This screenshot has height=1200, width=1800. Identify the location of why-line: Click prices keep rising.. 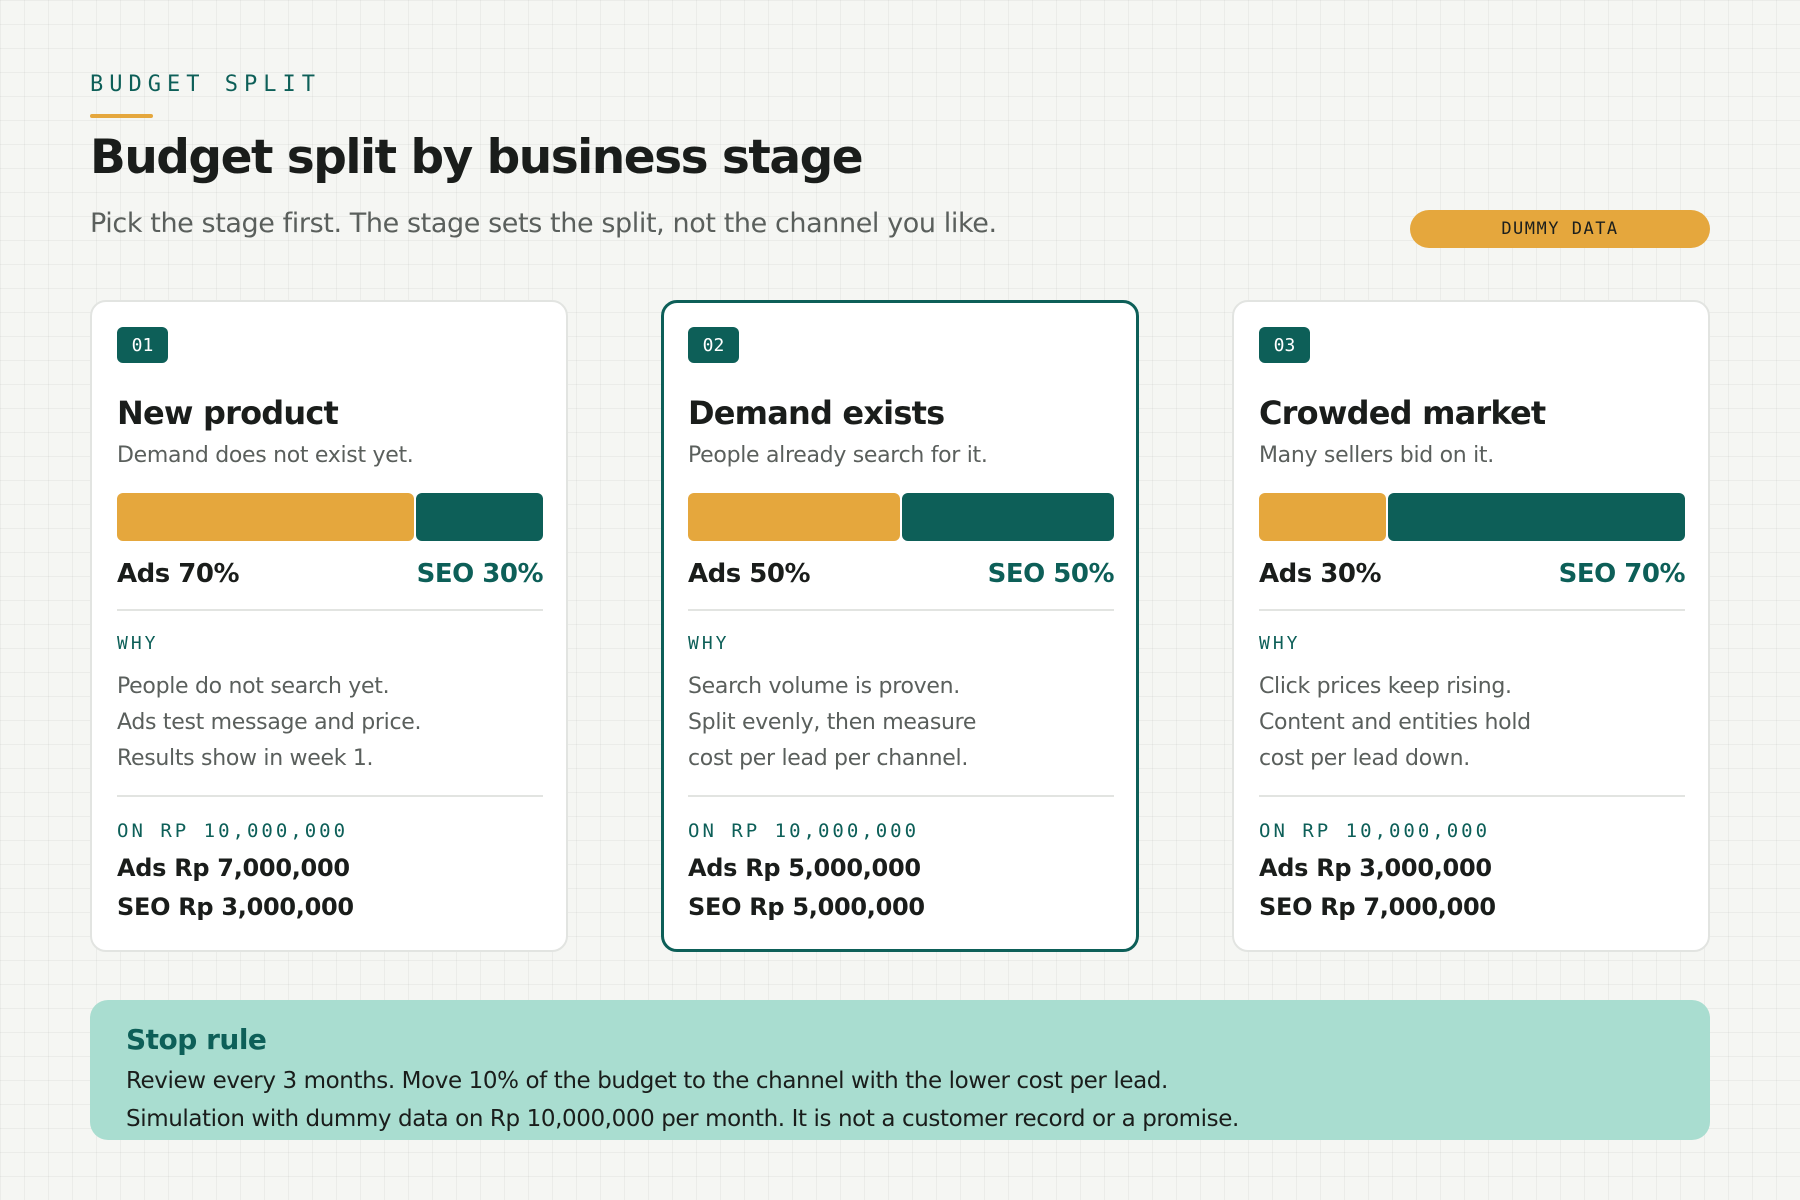
(1385, 686).